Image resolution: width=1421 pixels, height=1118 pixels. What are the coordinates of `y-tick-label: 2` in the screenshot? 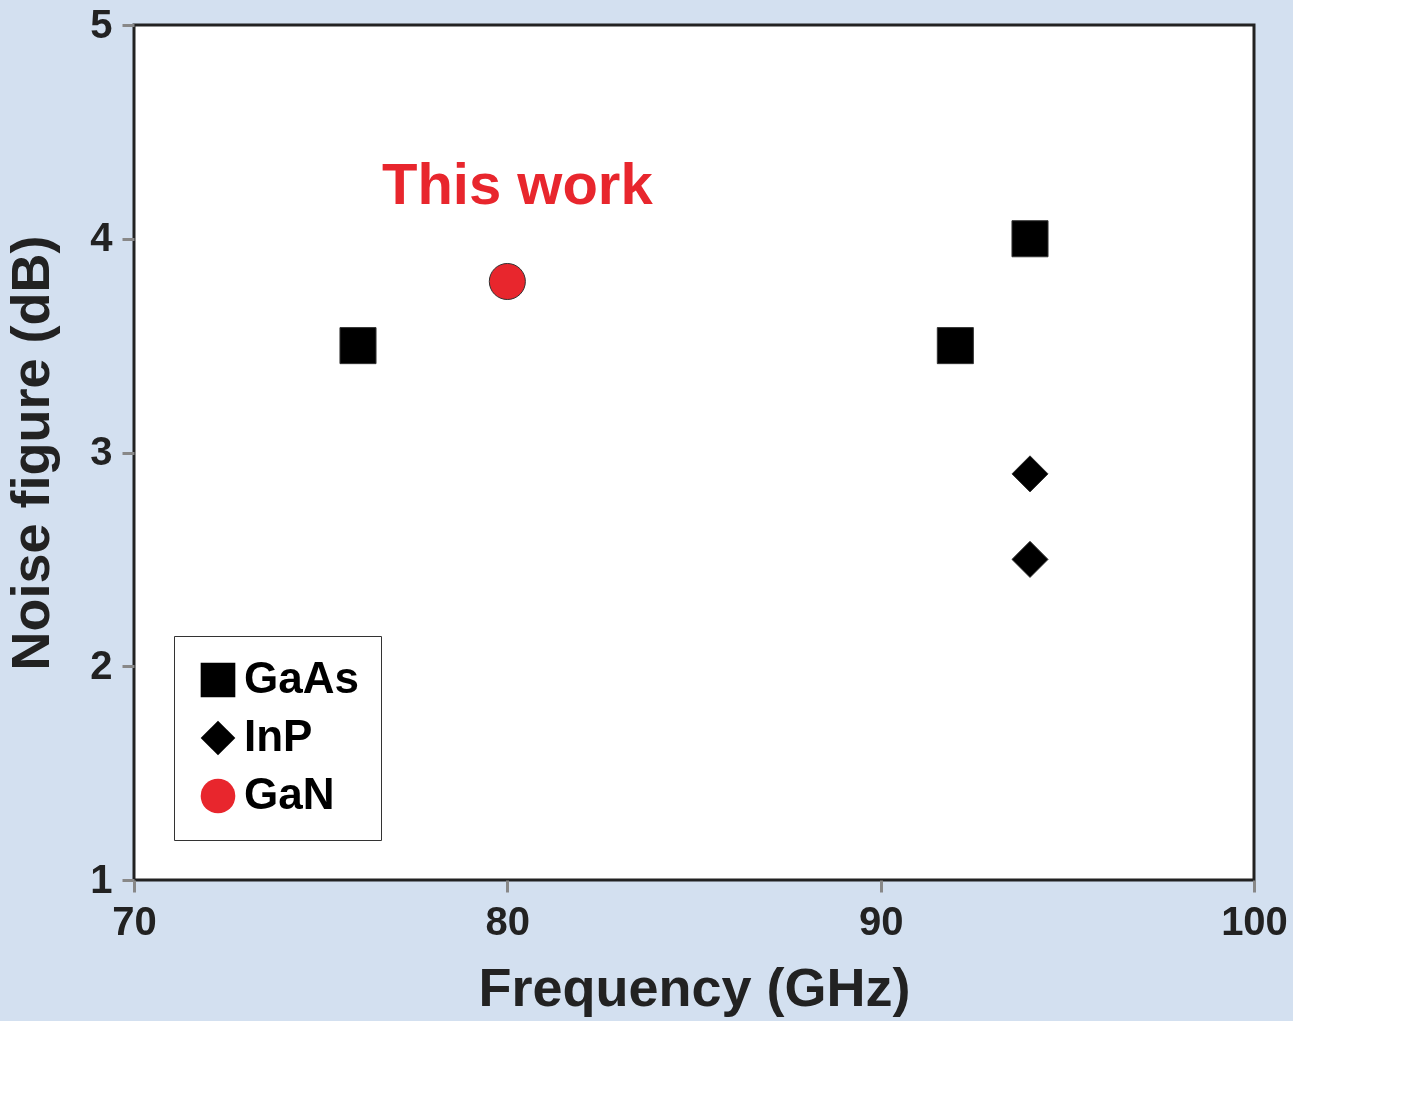 It's located at (101, 664).